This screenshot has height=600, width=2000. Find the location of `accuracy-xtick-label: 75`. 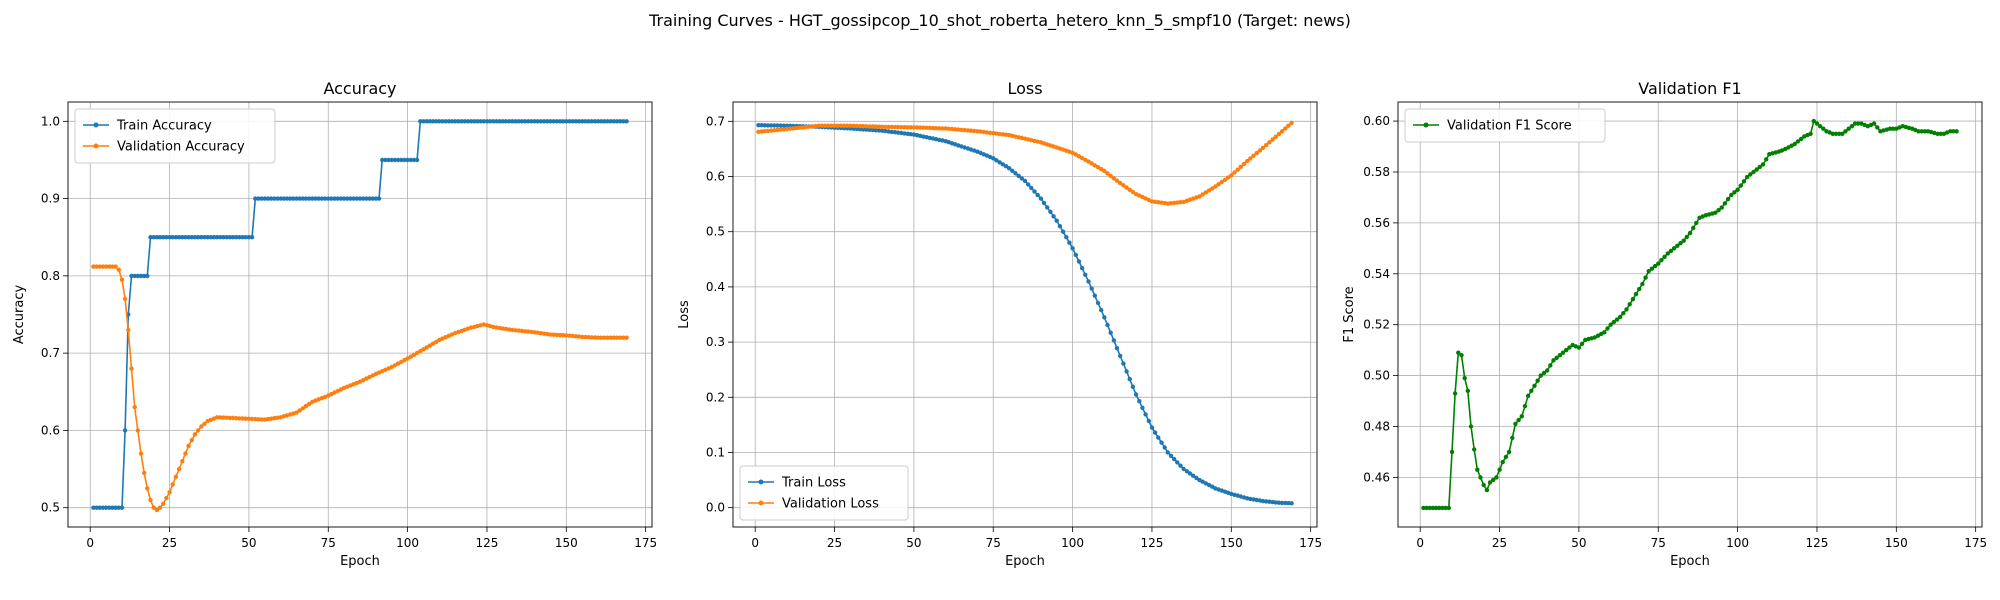

accuracy-xtick-label: 75 is located at coordinates (328, 543).